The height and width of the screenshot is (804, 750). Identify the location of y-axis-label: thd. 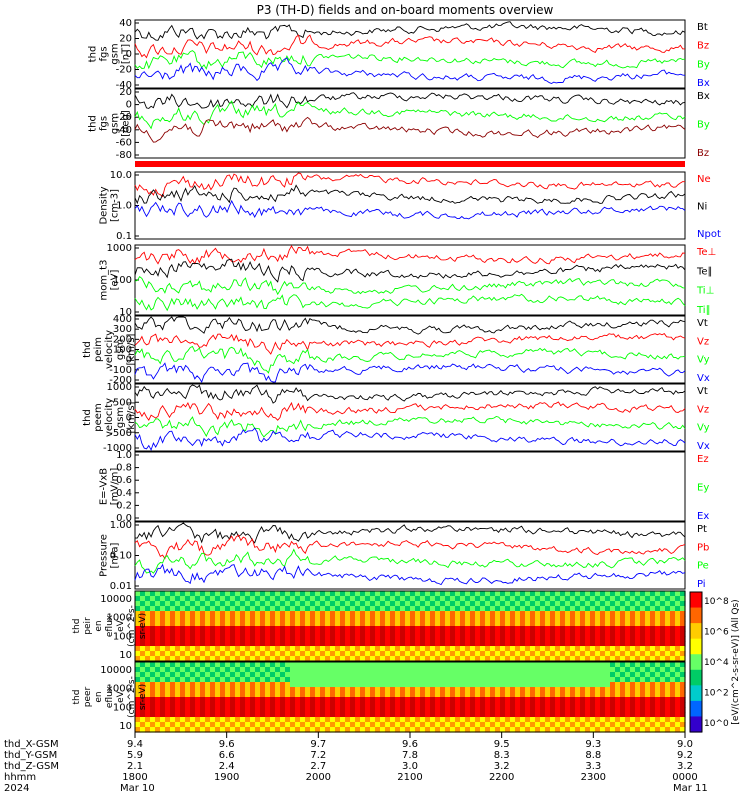
(87, 349).